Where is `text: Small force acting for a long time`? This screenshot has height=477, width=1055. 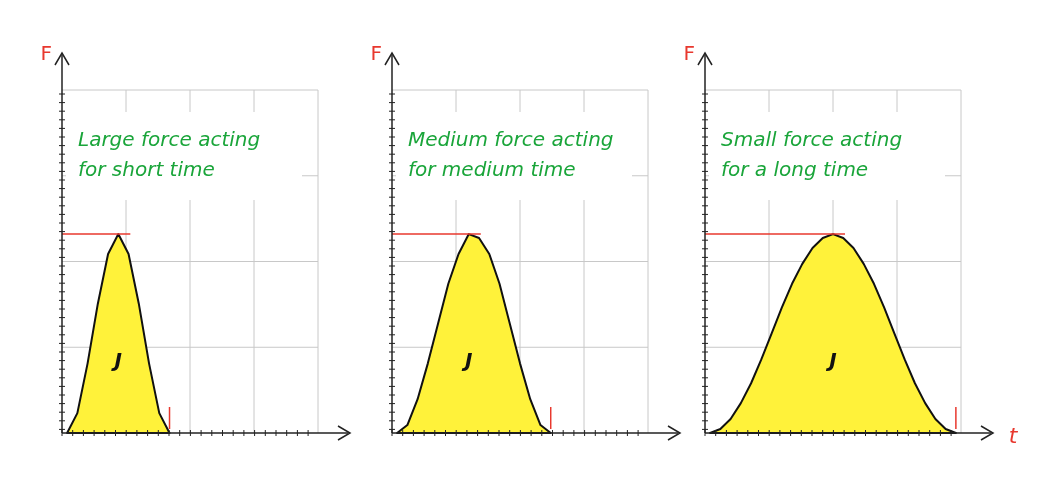 text: Small force acting for a long time is located at coordinates (812, 154).